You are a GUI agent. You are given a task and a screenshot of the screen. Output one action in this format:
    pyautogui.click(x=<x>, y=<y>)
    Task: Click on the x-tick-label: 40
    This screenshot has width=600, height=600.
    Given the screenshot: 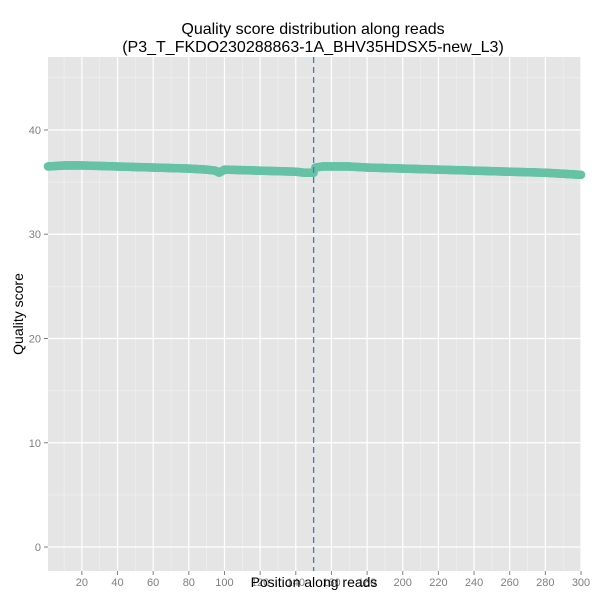 What is the action you would take?
    pyautogui.click(x=117, y=583)
    